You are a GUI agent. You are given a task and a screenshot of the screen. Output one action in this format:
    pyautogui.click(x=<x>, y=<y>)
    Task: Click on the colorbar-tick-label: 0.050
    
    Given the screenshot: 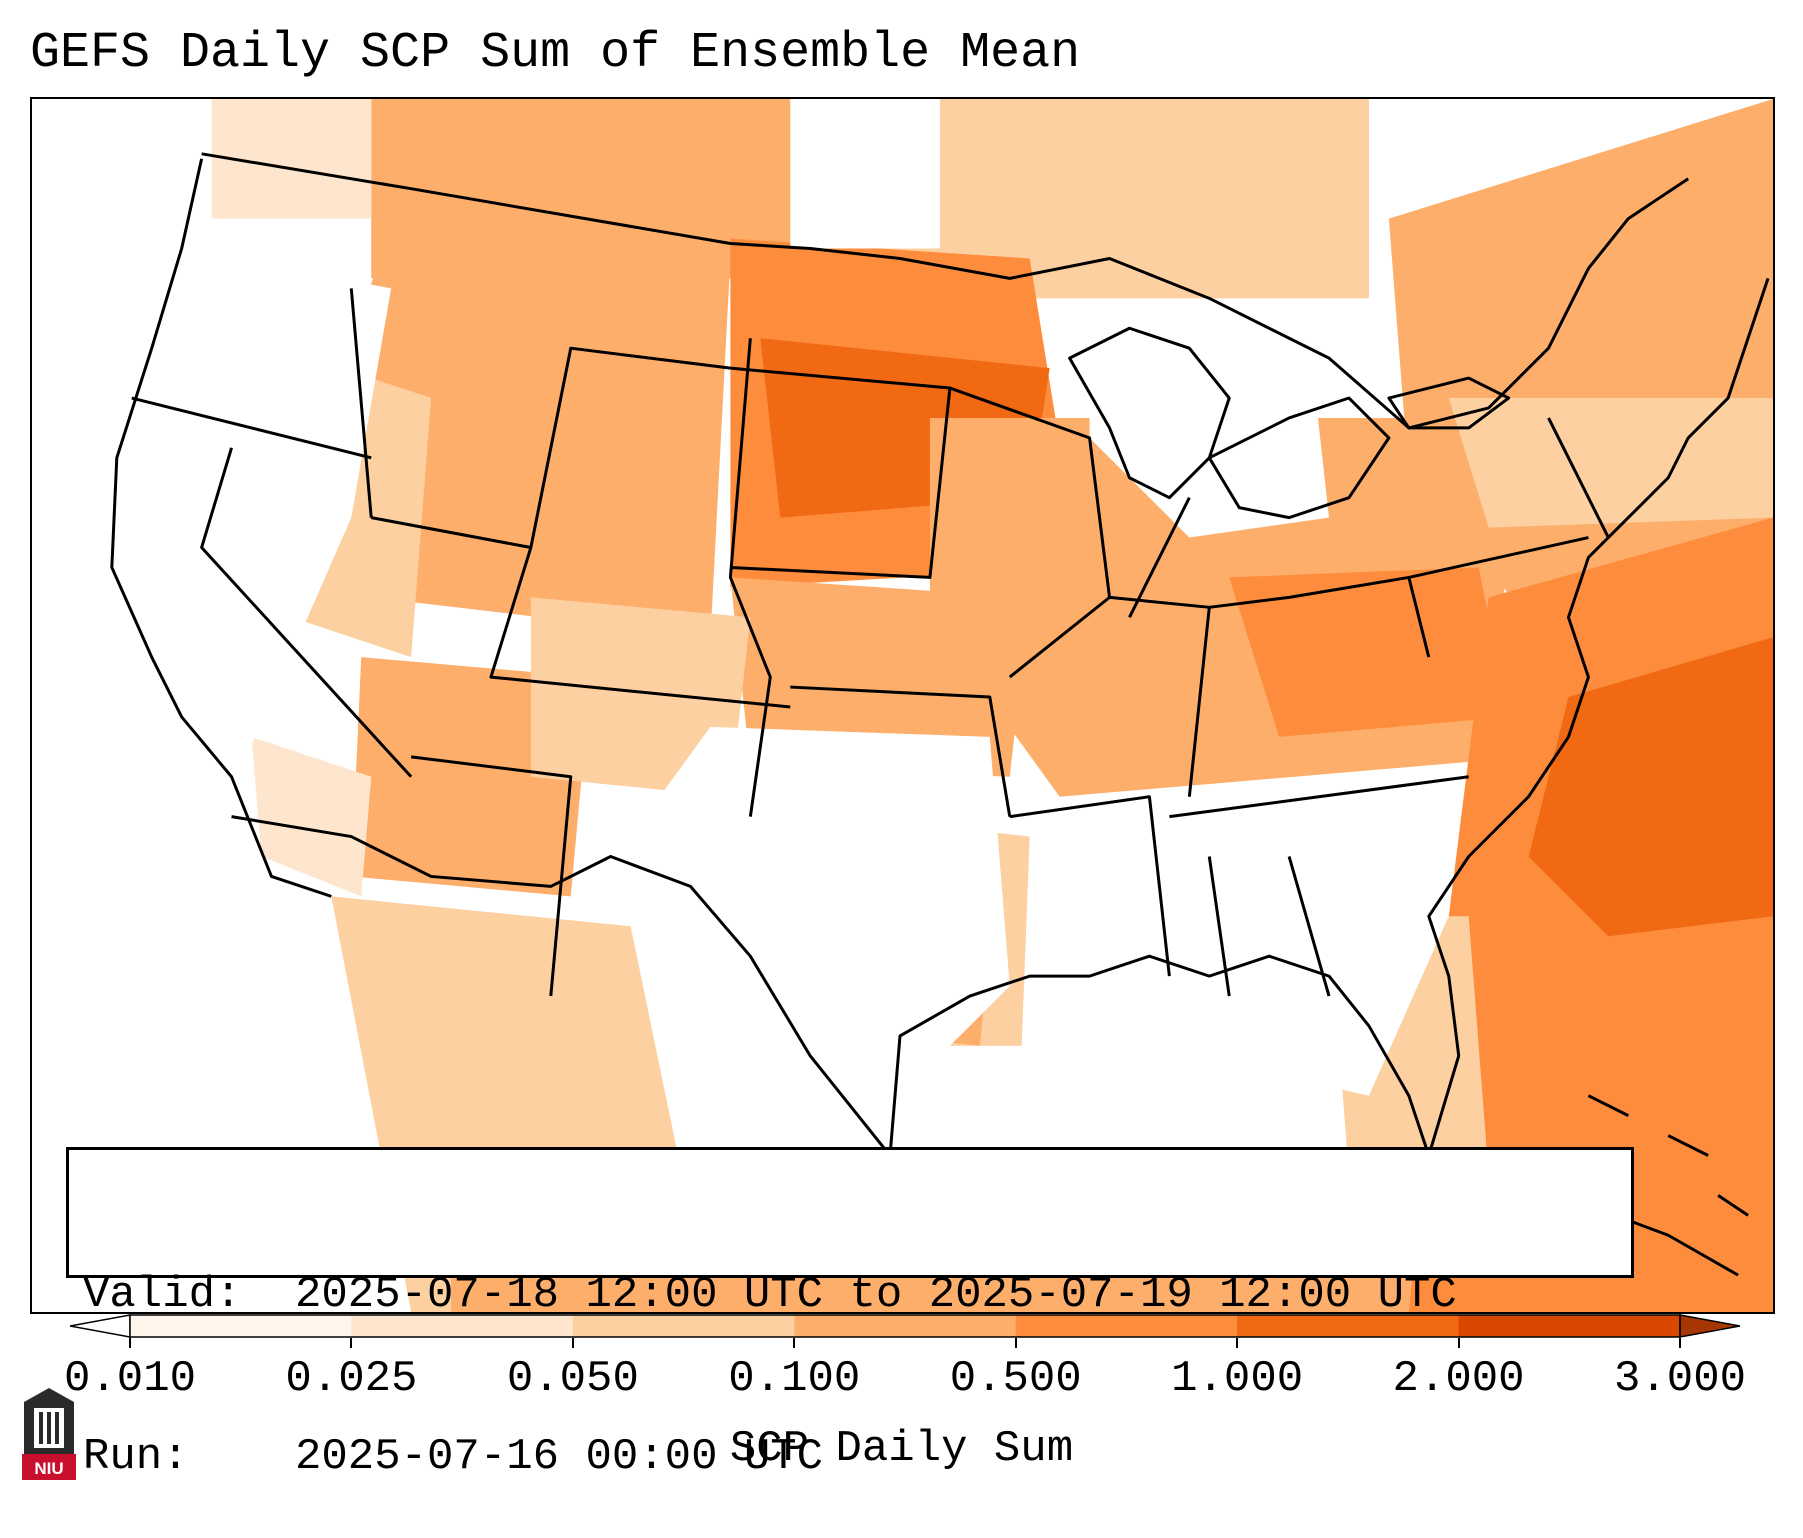 What is the action you would take?
    pyautogui.click(x=572, y=1379)
    